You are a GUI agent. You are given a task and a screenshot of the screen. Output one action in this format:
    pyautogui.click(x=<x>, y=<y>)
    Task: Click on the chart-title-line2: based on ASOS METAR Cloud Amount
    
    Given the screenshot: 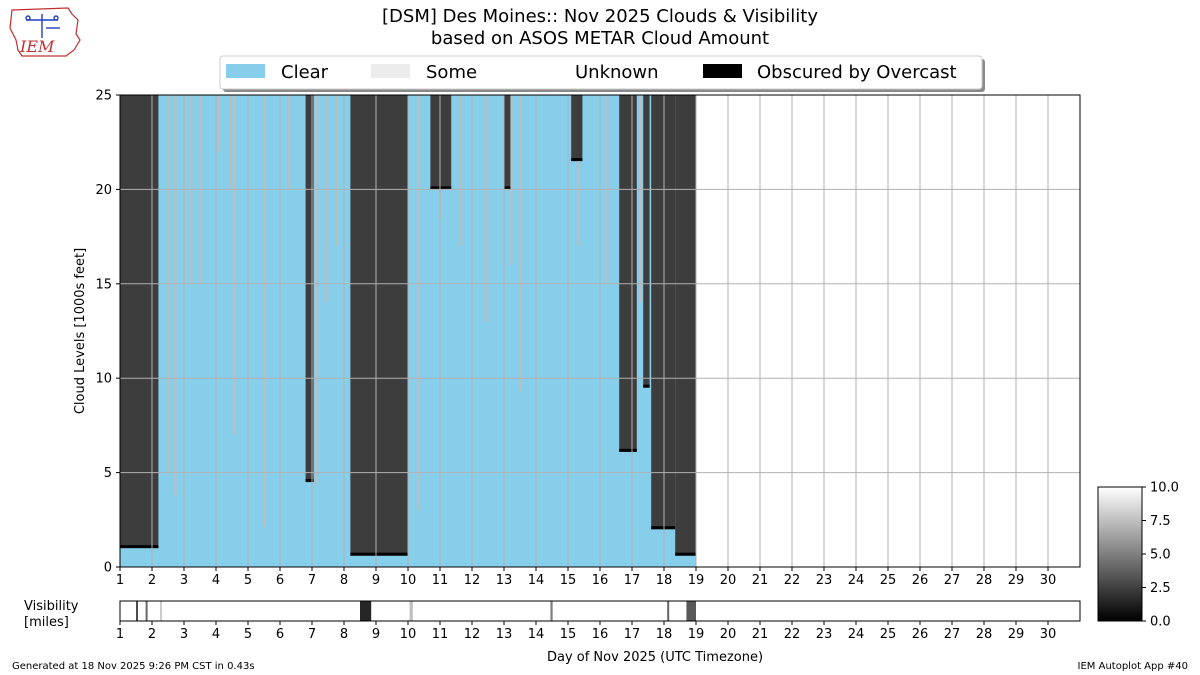 What is the action you would take?
    pyautogui.click(x=600, y=38)
    